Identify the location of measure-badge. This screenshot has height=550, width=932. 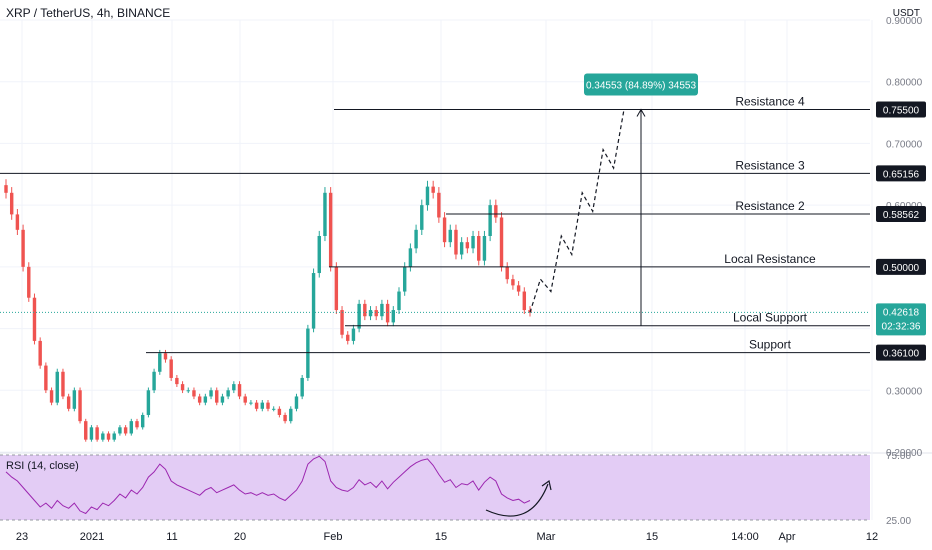
(641, 84).